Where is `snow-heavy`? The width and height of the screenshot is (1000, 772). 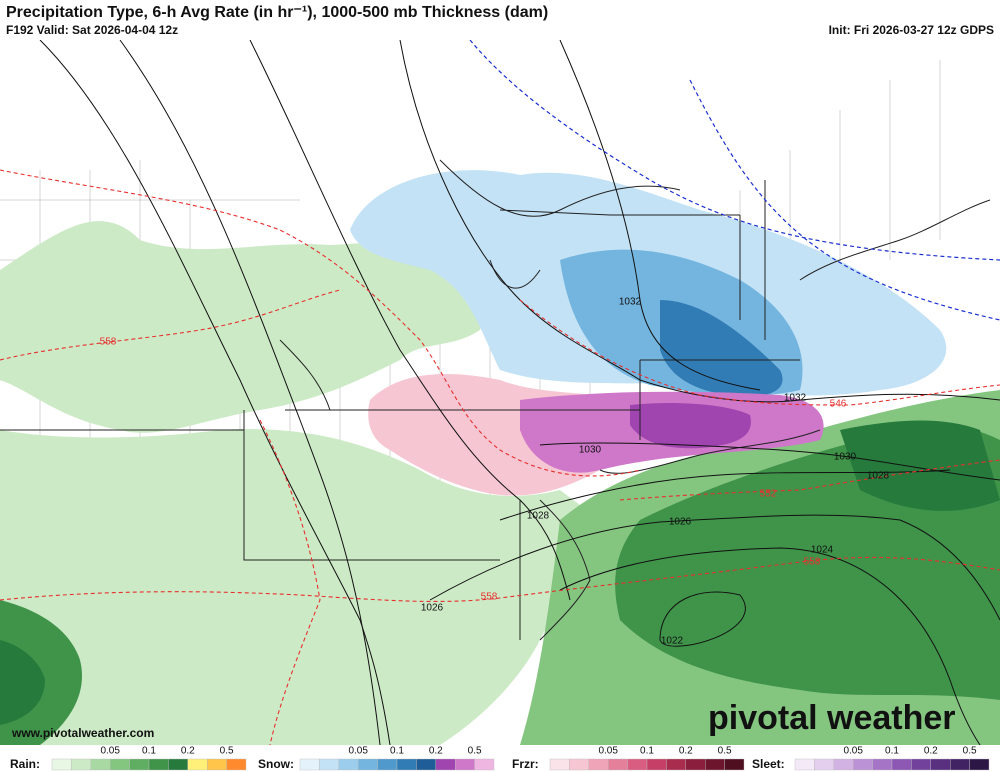
snow-heavy is located at coordinates (721, 348).